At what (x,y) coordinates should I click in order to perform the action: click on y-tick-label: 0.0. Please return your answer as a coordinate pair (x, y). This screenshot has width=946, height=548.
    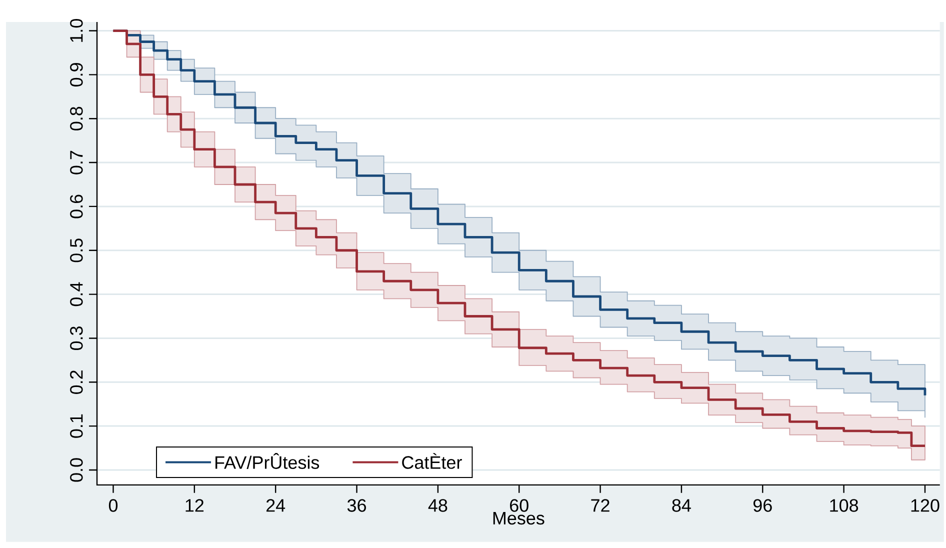
    Looking at the image, I should click on (76, 470).